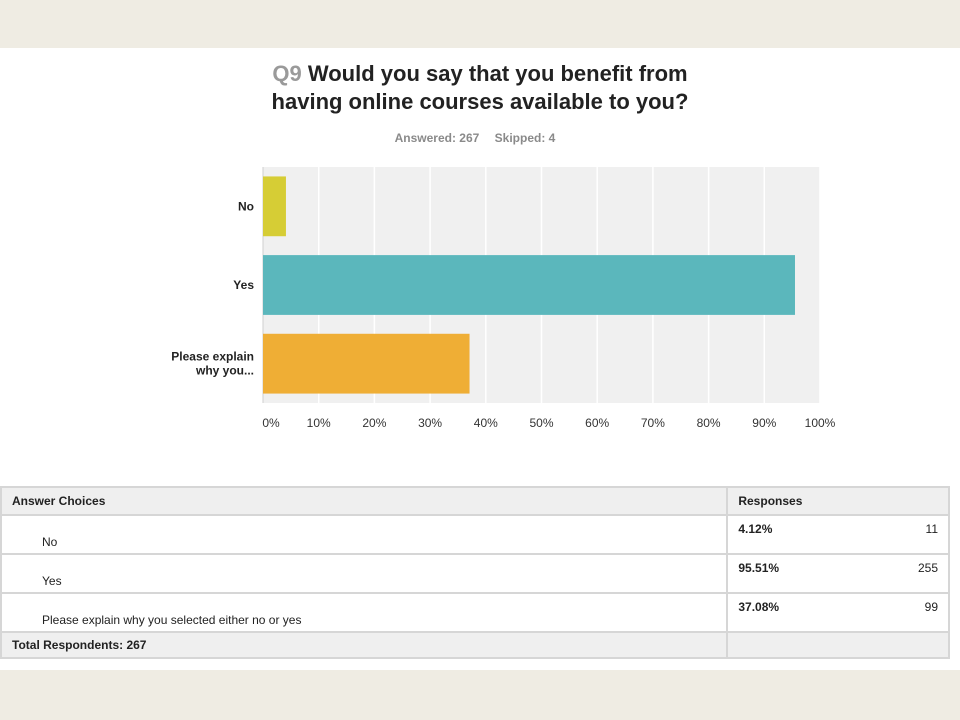  I want to click on total-row: Total Respondents: 267, so click(475, 645).